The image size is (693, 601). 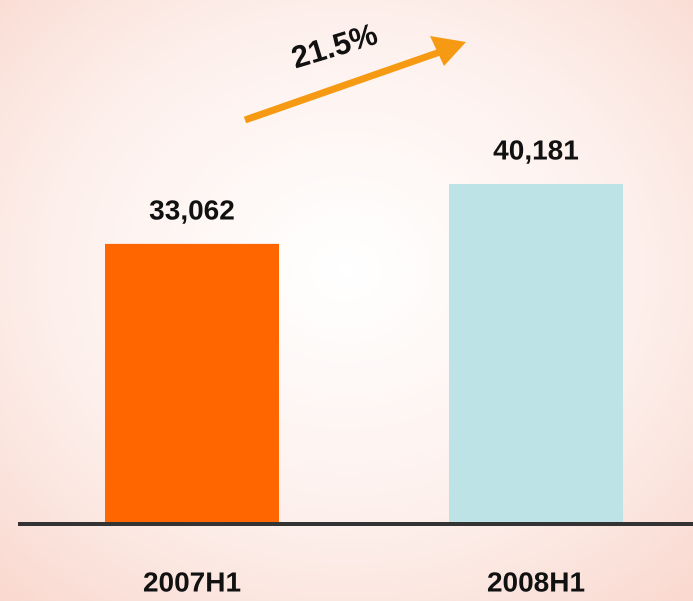 I want to click on growth-arrow, so click(x=354, y=80).